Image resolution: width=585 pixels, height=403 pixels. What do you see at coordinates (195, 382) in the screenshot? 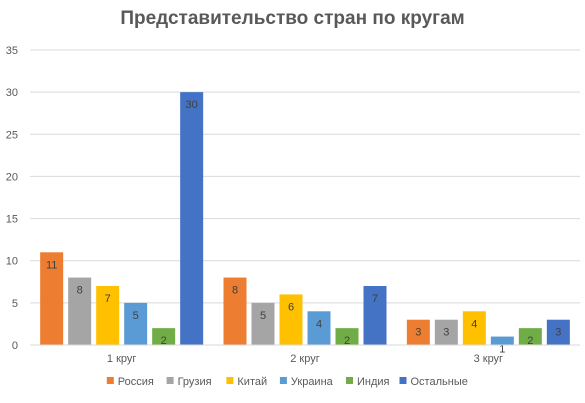
I see `legend-label: Грузия` at bounding box center [195, 382].